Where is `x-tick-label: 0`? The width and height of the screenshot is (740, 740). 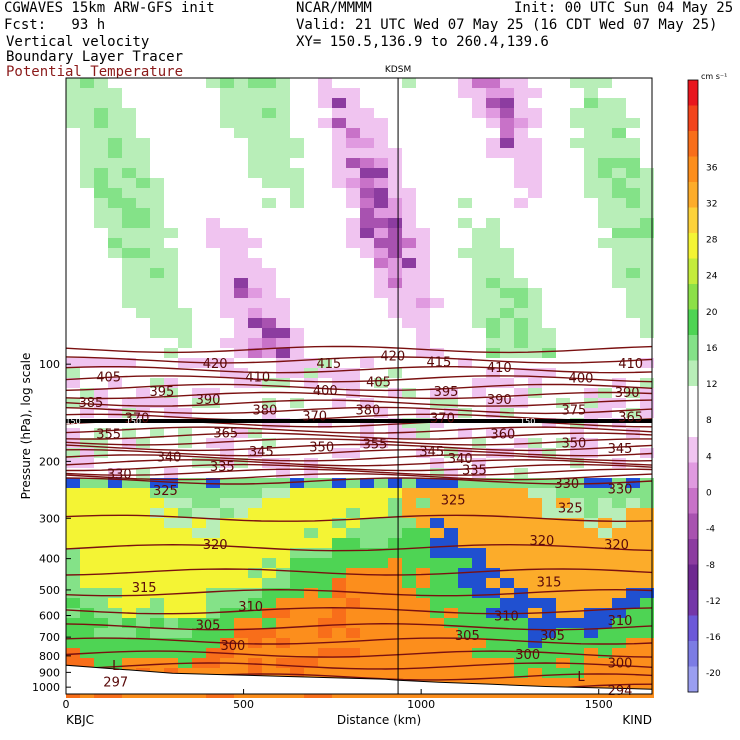 x-tick-label: 0 is located at coordinates (66, 704).